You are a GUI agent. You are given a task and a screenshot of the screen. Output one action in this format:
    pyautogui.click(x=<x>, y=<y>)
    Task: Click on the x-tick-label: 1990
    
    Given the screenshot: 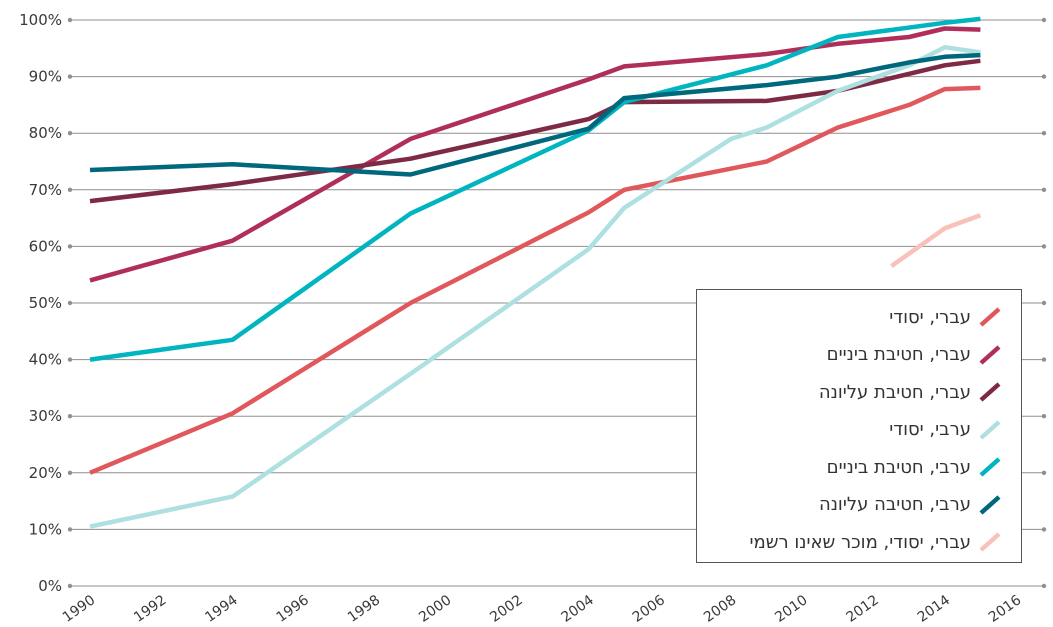 What is the action you would take?
    pyautogui.click(x=79, y=609)
    